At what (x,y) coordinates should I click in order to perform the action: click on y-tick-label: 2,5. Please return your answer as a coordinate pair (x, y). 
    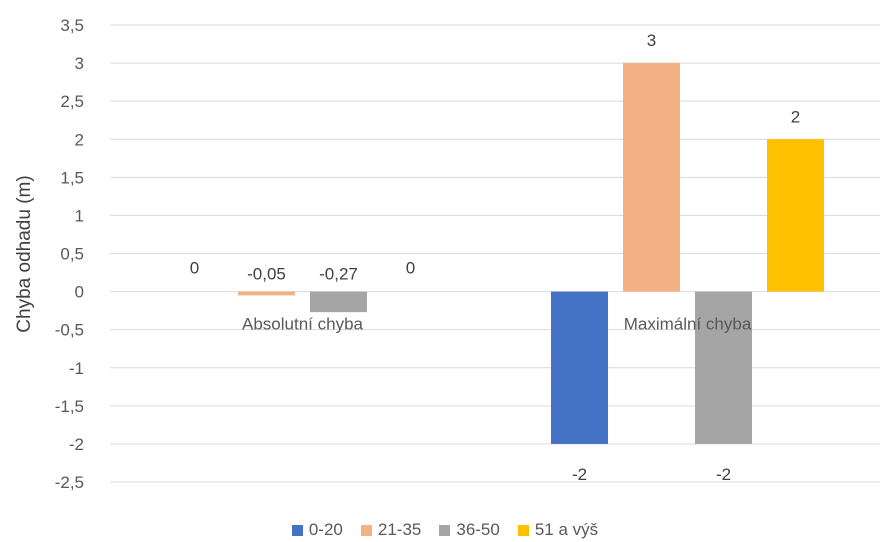
    Looking at the image, I should click on (72, 101).